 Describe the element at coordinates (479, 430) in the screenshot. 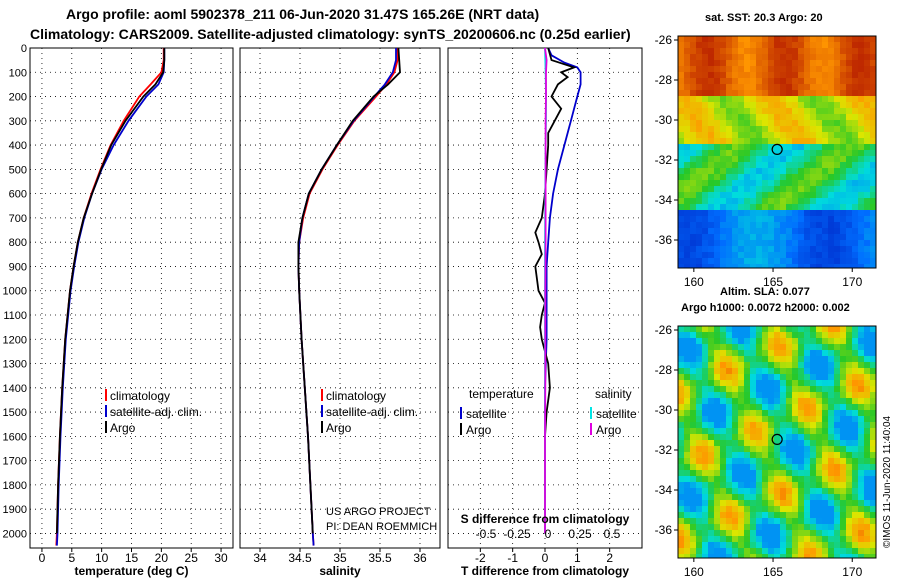

I see `legend-label: Argo` at that location.